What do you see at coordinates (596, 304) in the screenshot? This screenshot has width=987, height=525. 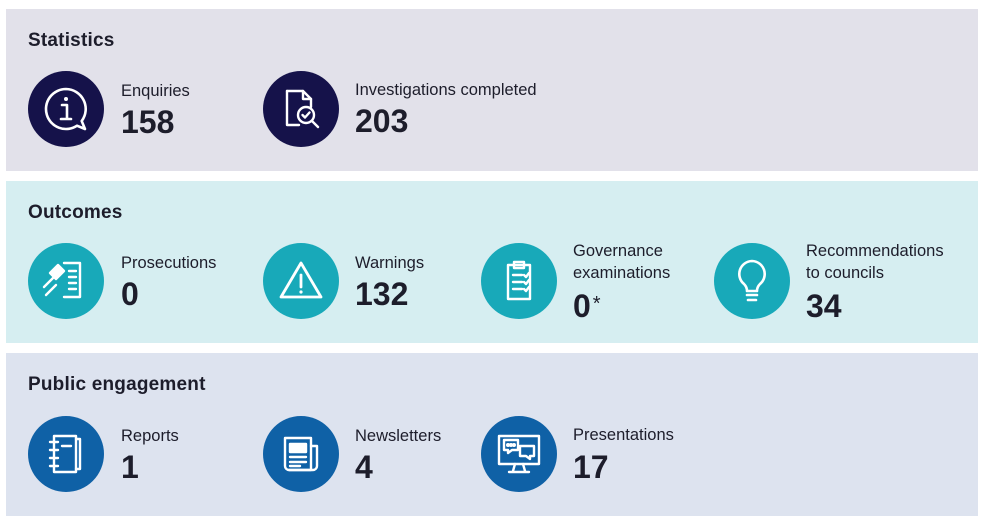 I see `governance-footnote-marker: *` at bounding box center [596, 304].